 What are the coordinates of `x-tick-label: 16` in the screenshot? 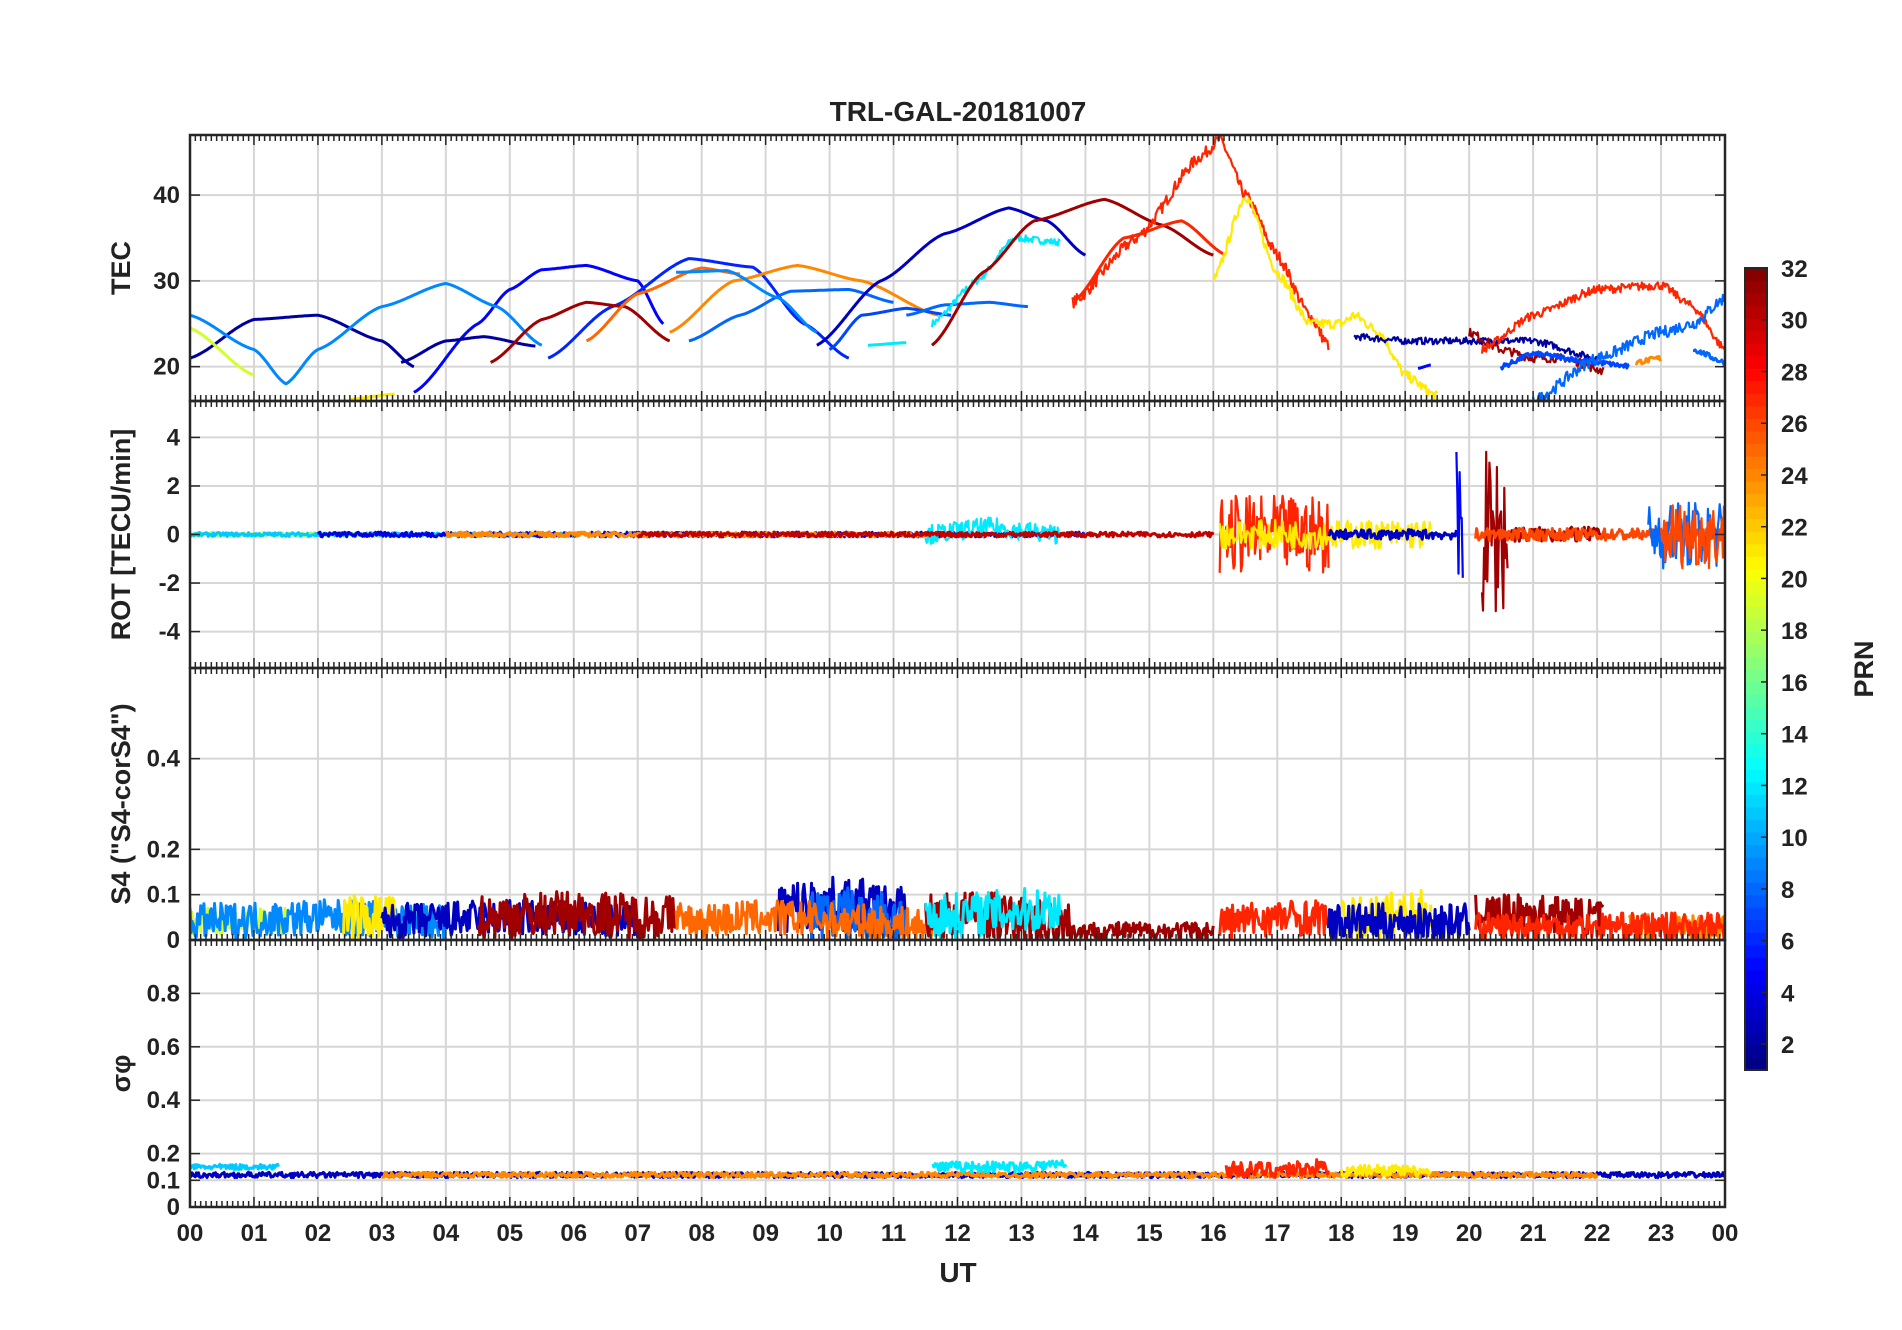 It's located at (1213, 1233).